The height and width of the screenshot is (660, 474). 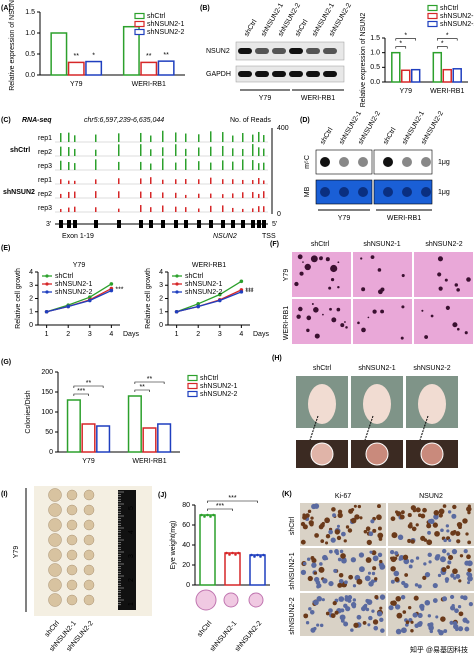 I want to click on y-tick-label: 3, so click(x=31, y=285).